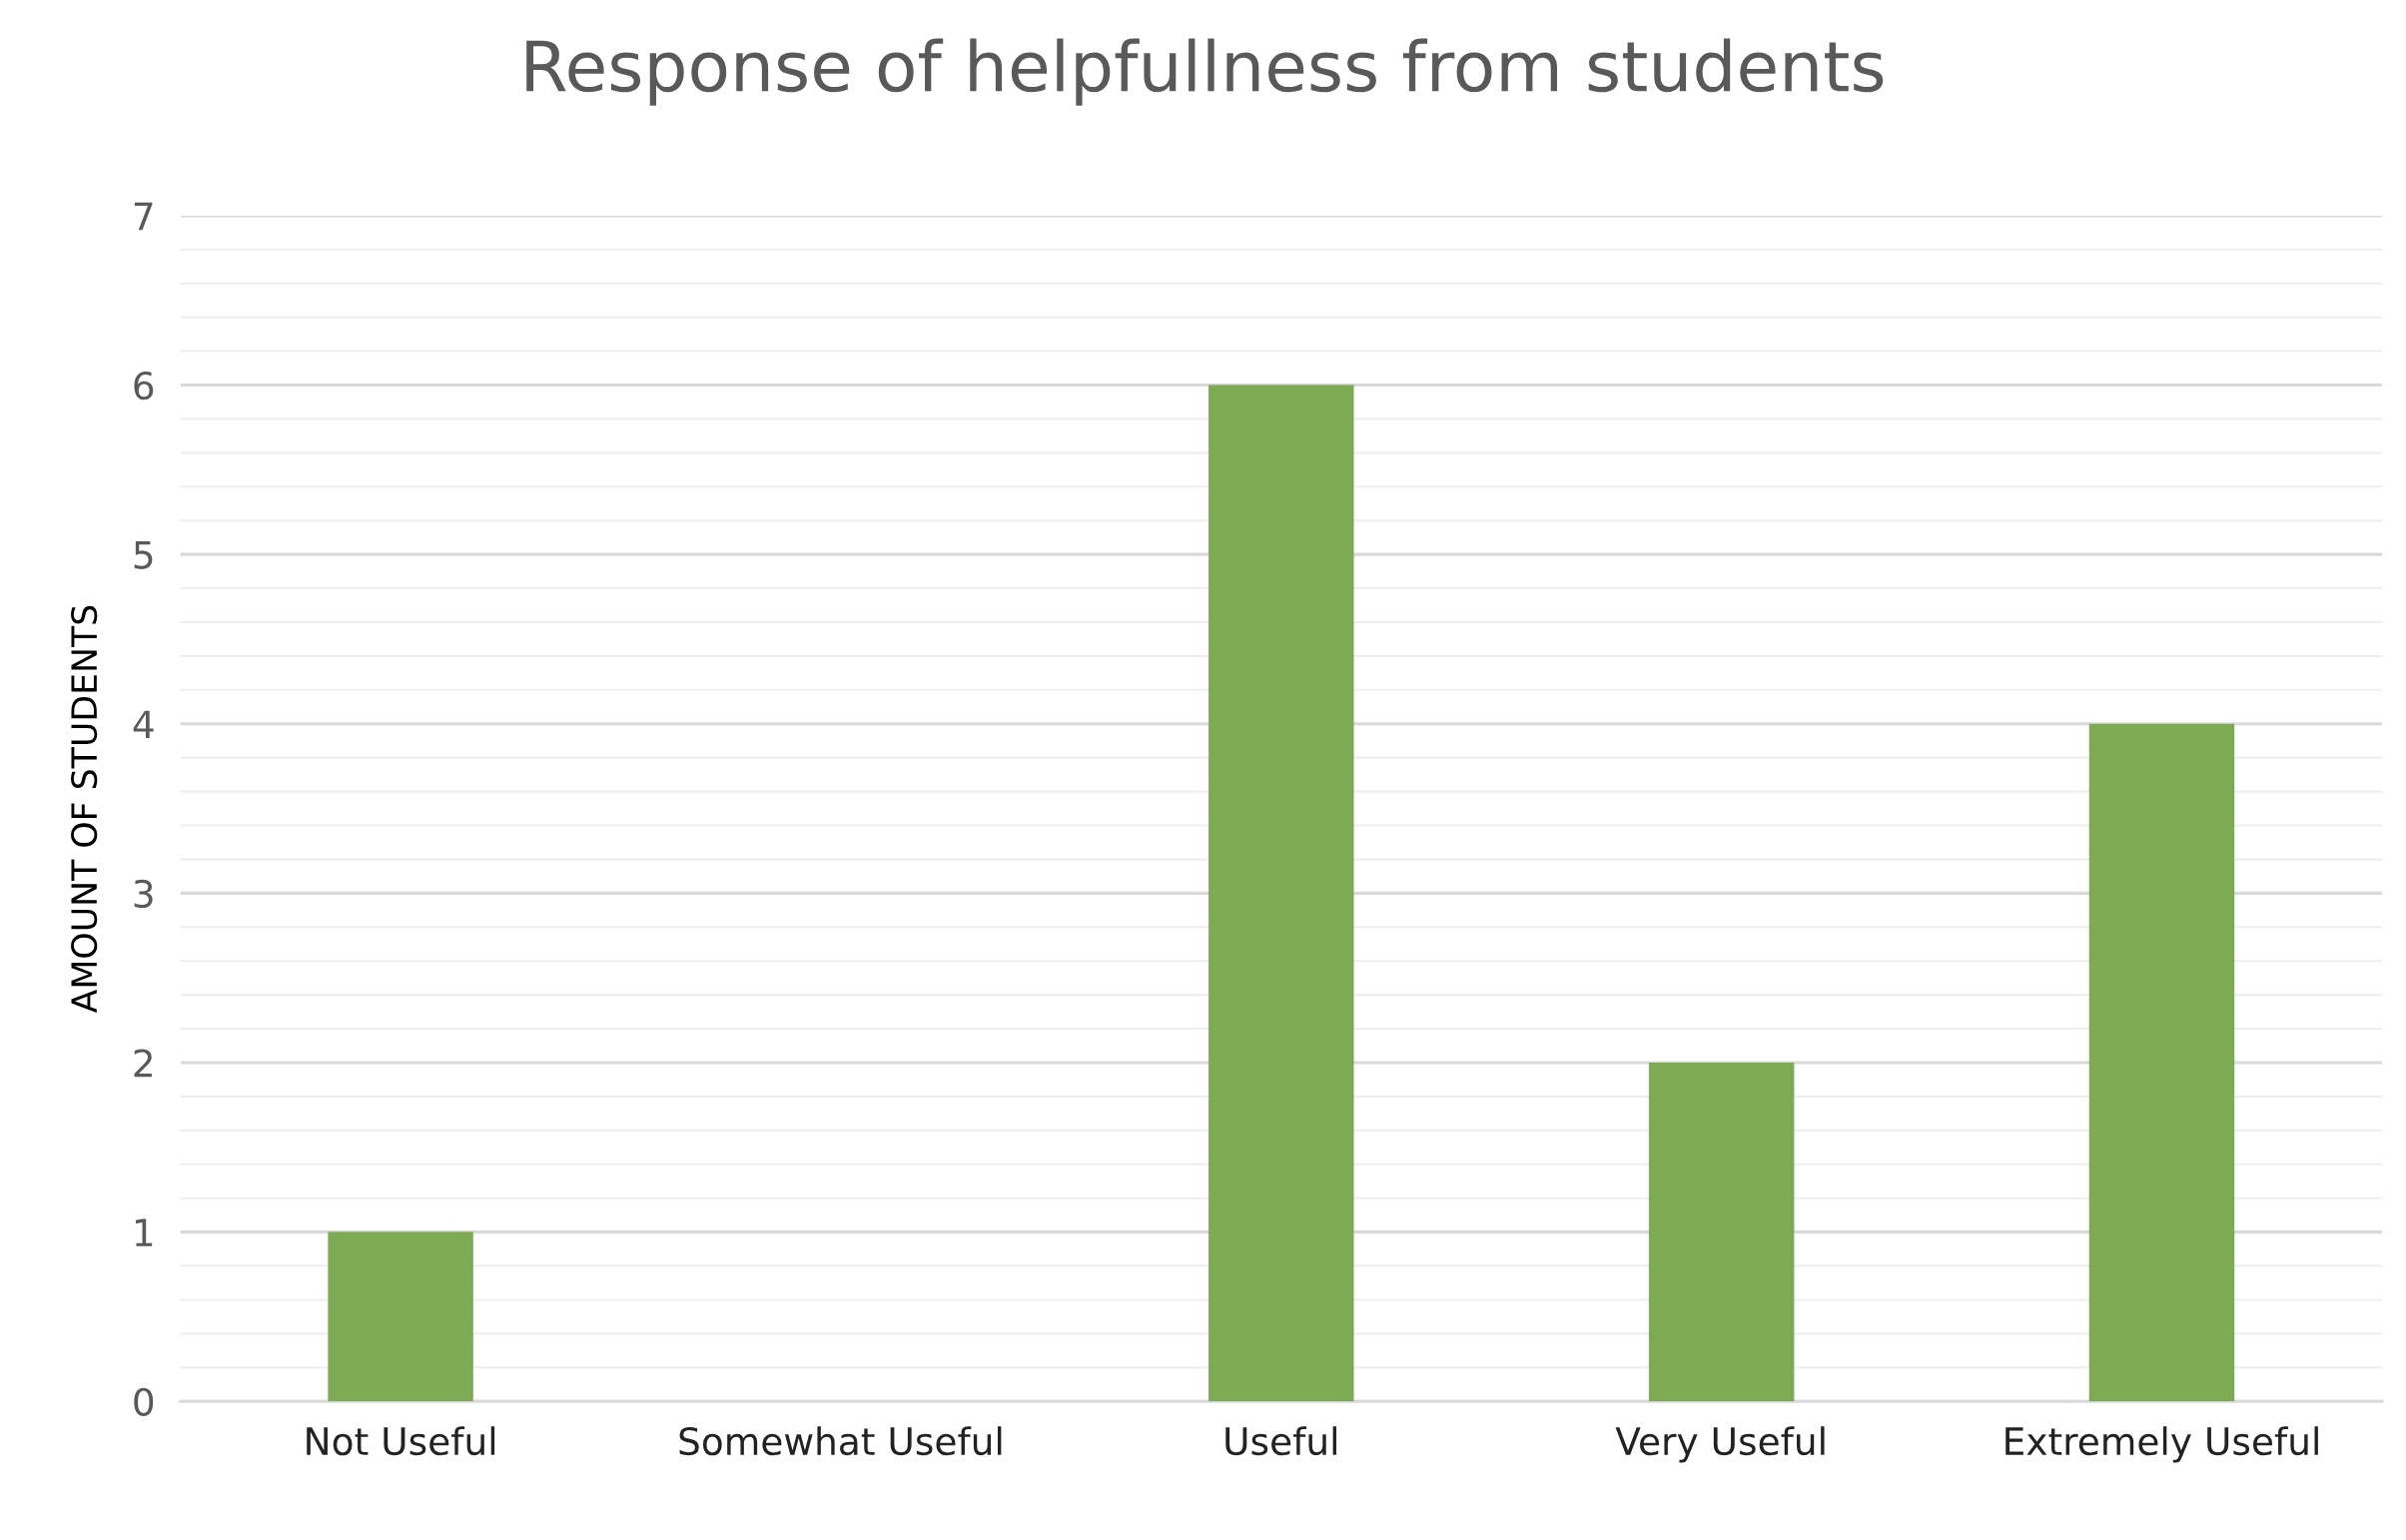 The image size is (2406, 1540). Describe the element at coordinates (144, 386) in the screenshot. I see `y-tick-label: 6` at that location.